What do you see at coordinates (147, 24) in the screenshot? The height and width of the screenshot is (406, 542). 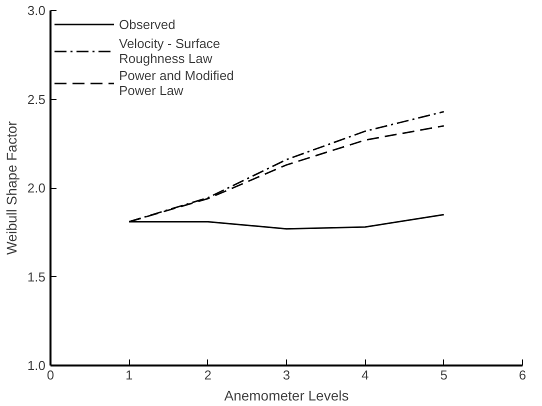 I see `legend-label: Observed` at bounding box center [147, 24].